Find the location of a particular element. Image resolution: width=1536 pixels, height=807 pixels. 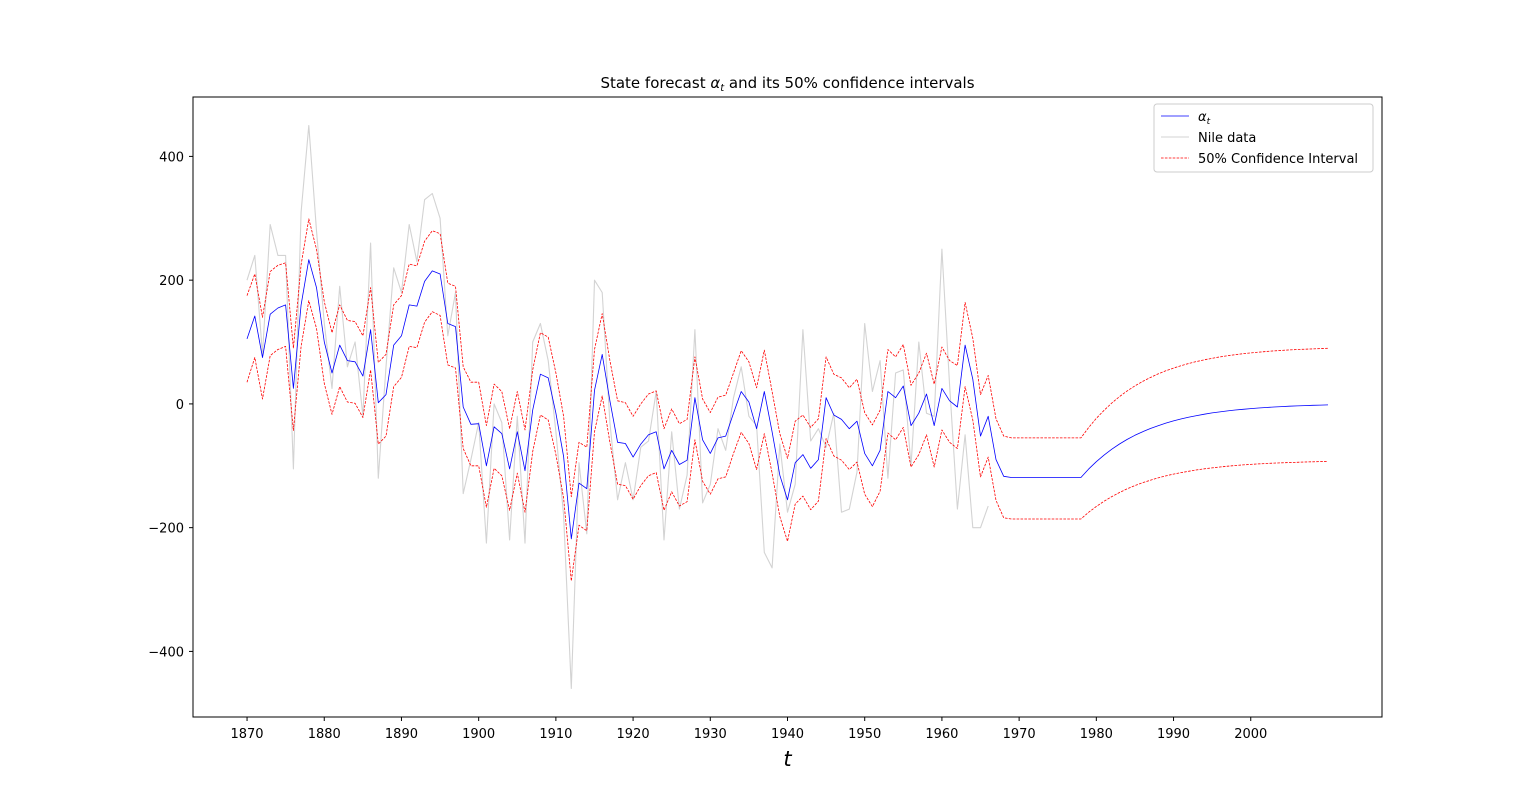

x-tick-label: 1900 is located at coordinates (478, 734).